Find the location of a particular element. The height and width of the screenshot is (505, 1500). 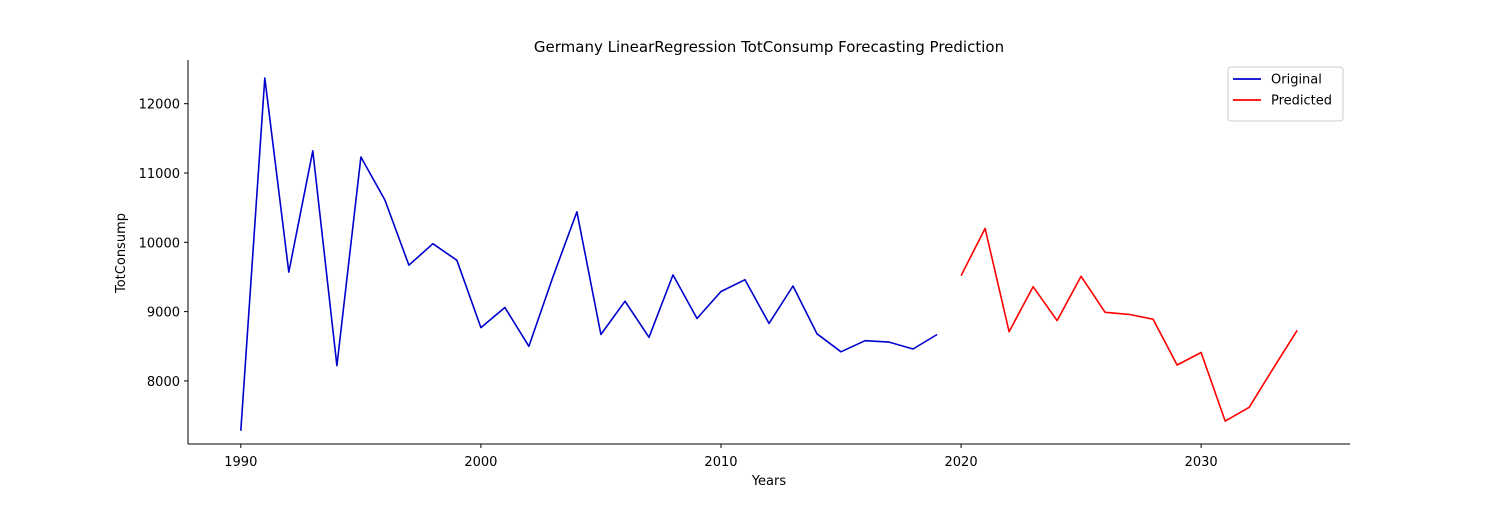

y-axis-ticks: 8000 9000 10000 11000 12000 is located at coordinates (163, 244).